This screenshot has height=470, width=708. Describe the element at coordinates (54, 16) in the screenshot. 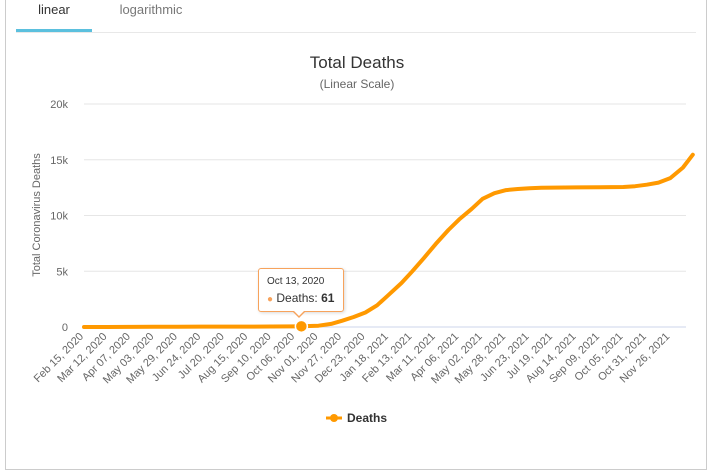

I see `tab-linear: linear` at that location.